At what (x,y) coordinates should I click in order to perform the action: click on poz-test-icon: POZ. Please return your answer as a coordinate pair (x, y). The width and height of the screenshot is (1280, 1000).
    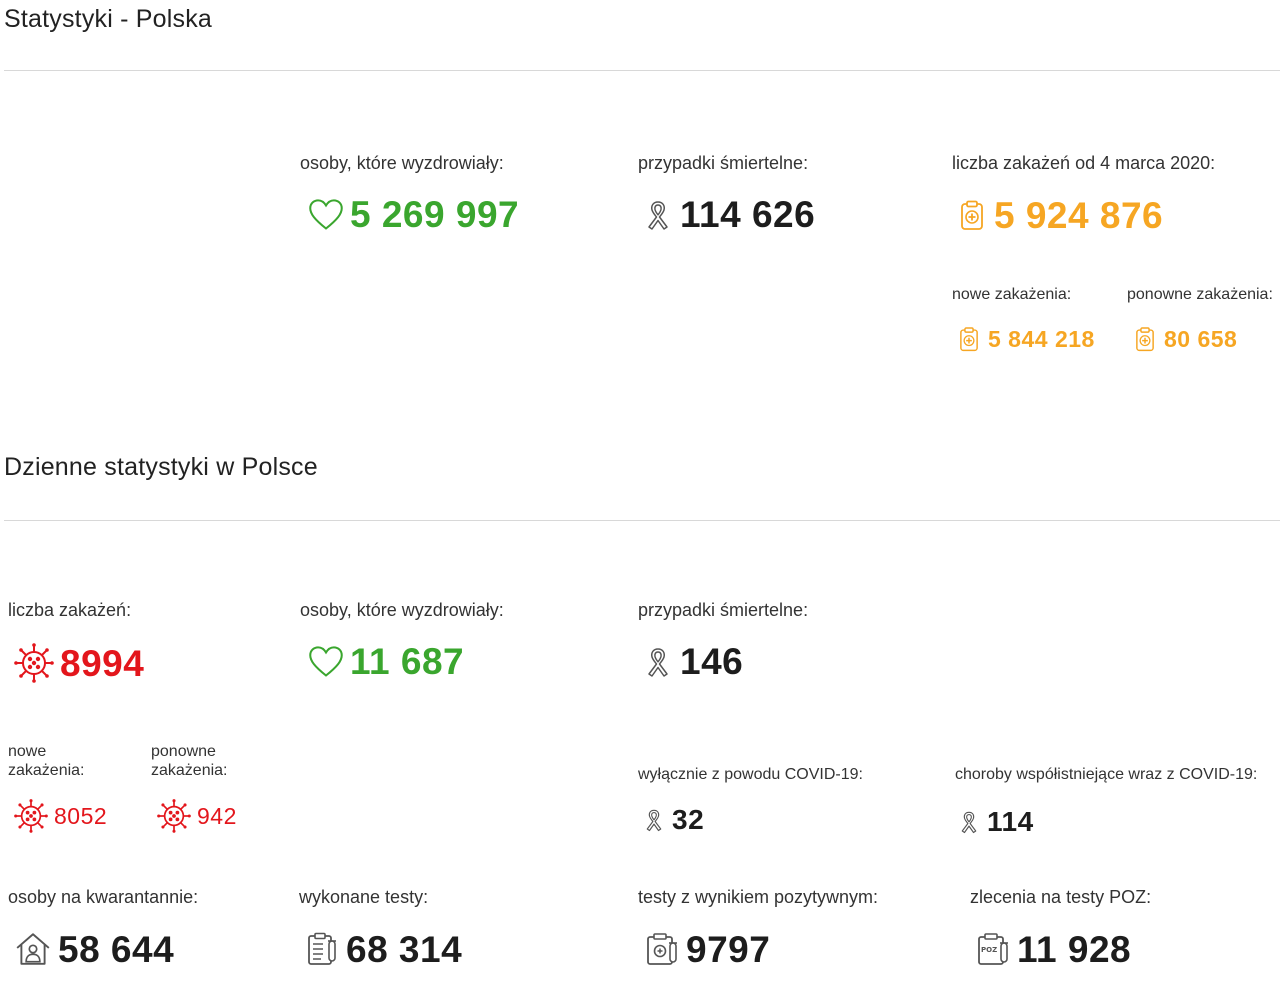
    Looking at the image, I should click on (993, 949).